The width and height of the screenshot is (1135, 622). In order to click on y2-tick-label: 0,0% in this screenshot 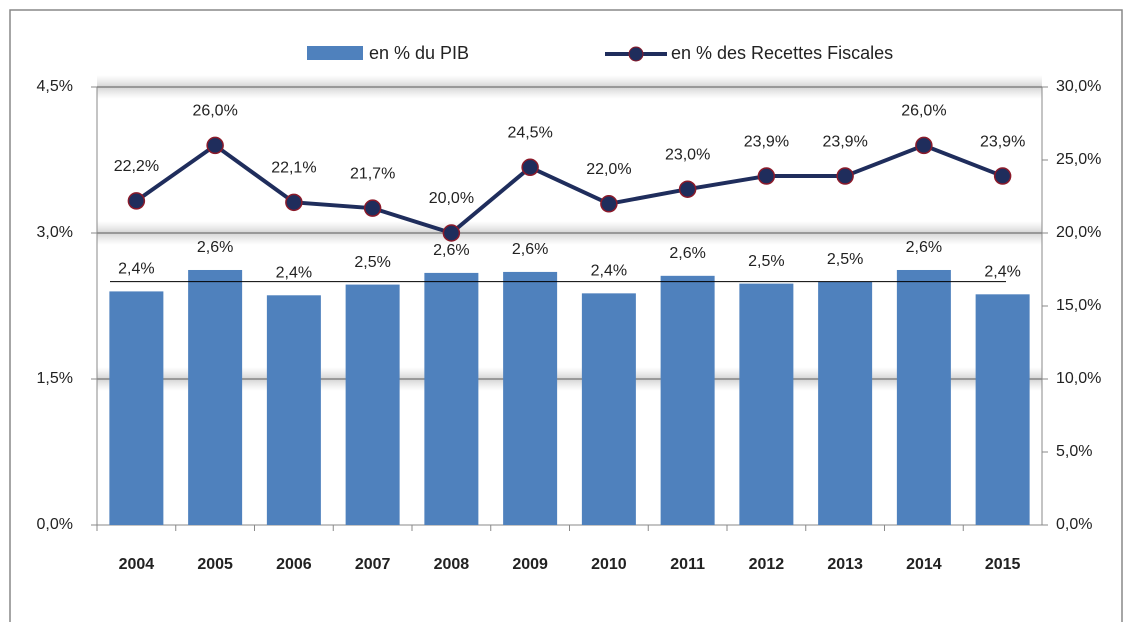, I will do `click(1074, 524)`.